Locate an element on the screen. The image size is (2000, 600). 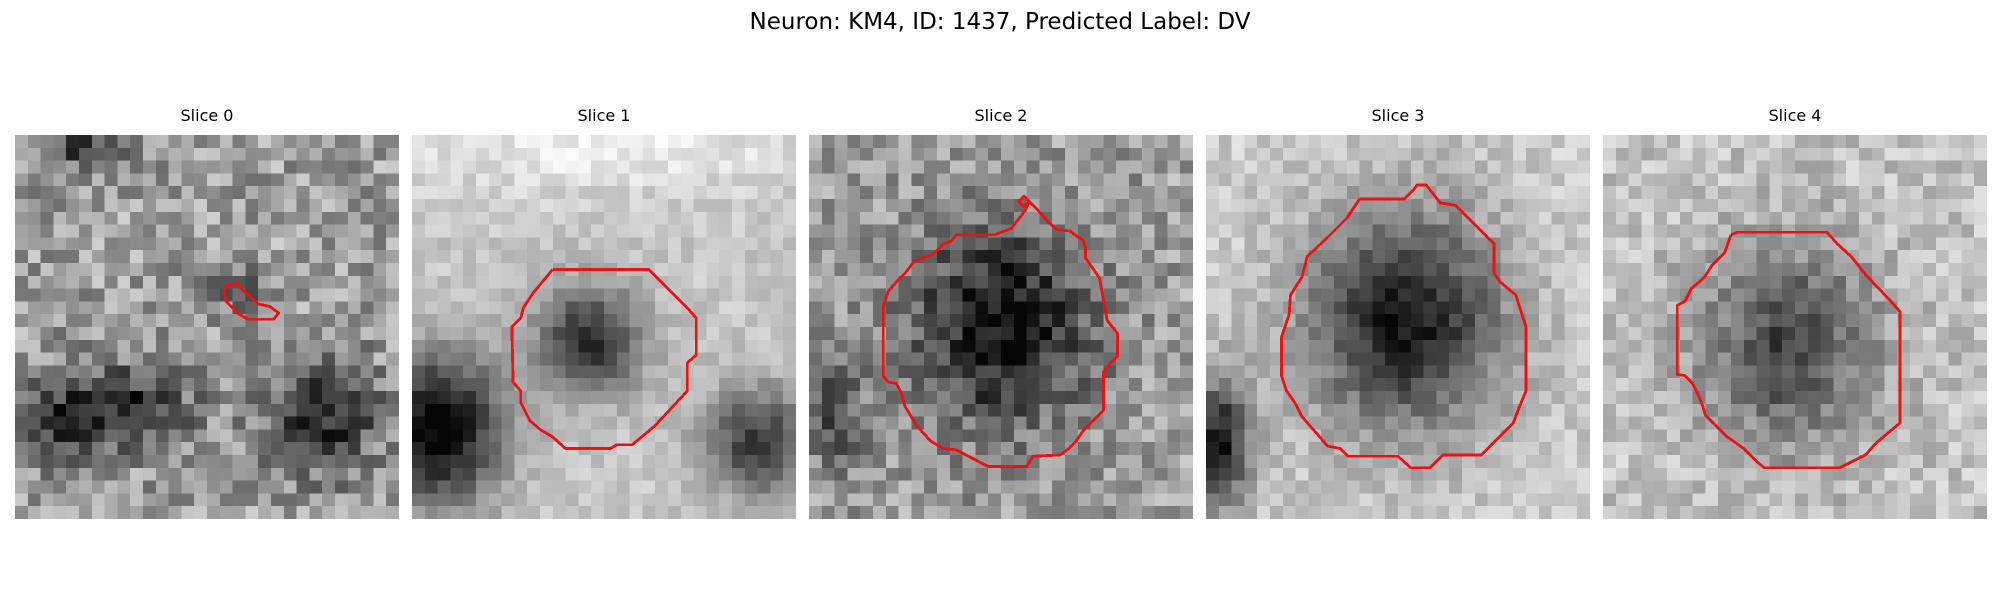
slice-panel-3: Slice 3 is located at coordinates (1398, 312).